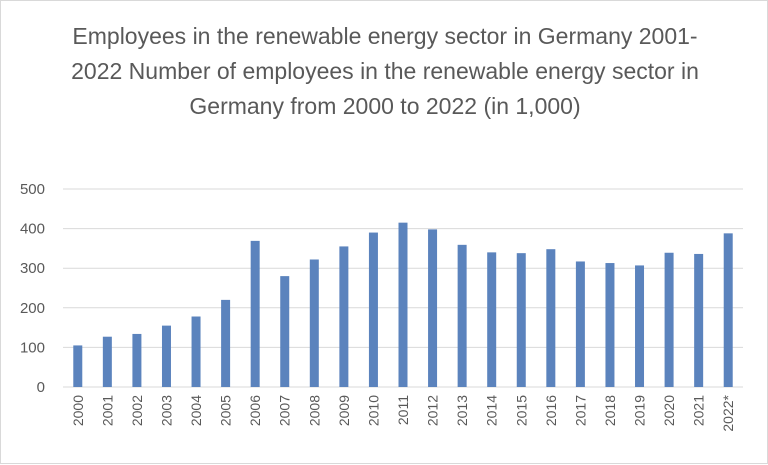 The height and width of the screenshot is (465, 768). What do you see at coordinates (462, 410) in the screenshot?
I see `x-tick-label: 2013` at bounding box center [462, 410].